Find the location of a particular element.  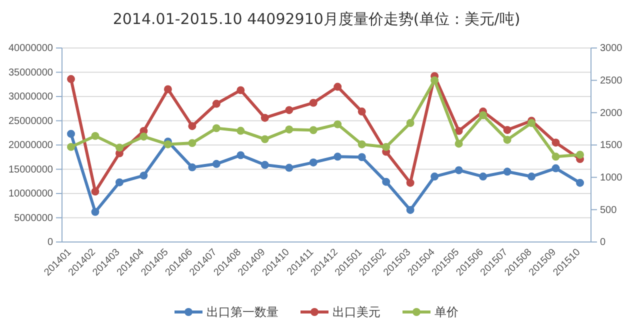

y-tick-label: 20000000 is located at coordinates (31, 146).